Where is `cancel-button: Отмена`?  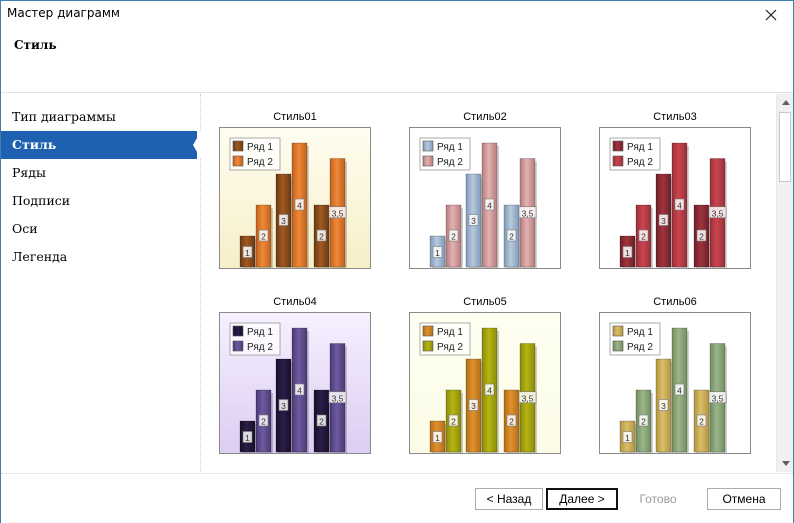
cancel-button: Отмена is located at coordinates (744, 499).